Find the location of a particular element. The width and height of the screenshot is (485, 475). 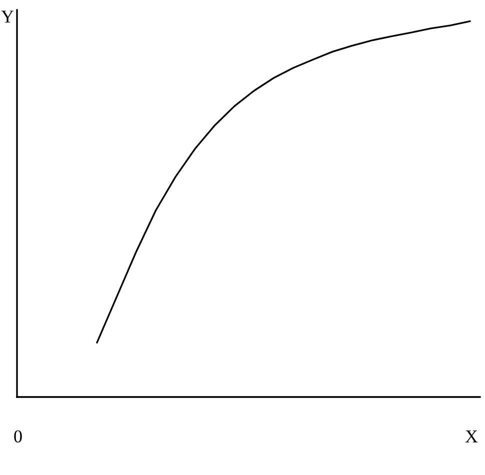

text: 0 is located at coordinates (18, 436).